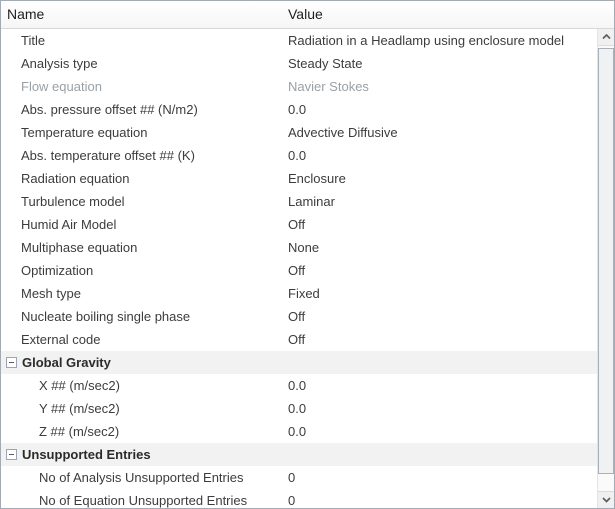  Describe the element at coordinates (141, 477) in the screenshot. I see `property-name: No of Analysis Unsupported Entries` at that location.